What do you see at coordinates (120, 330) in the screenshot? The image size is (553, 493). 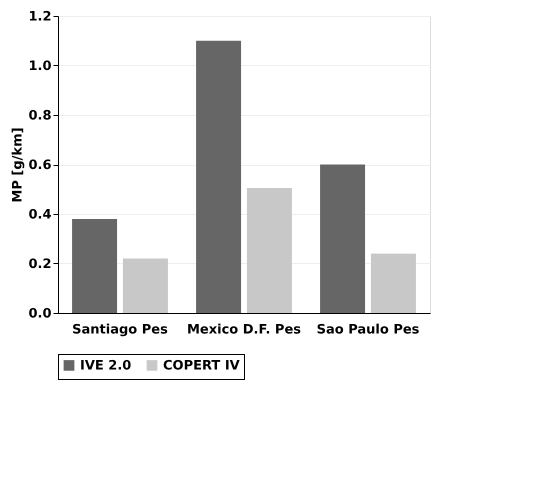 I see `x-tick-label: Santiago Pes` at bounding box center [120, 330].